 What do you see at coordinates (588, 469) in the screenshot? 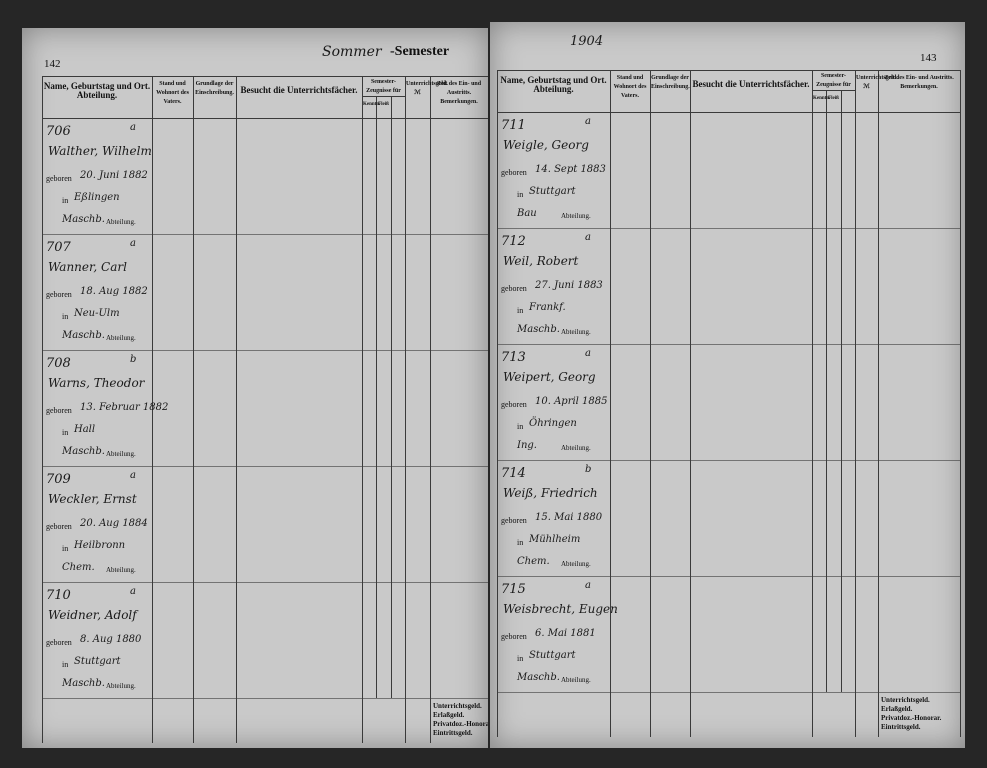
I see `entry-class: b` at bounding box center [588, 469].